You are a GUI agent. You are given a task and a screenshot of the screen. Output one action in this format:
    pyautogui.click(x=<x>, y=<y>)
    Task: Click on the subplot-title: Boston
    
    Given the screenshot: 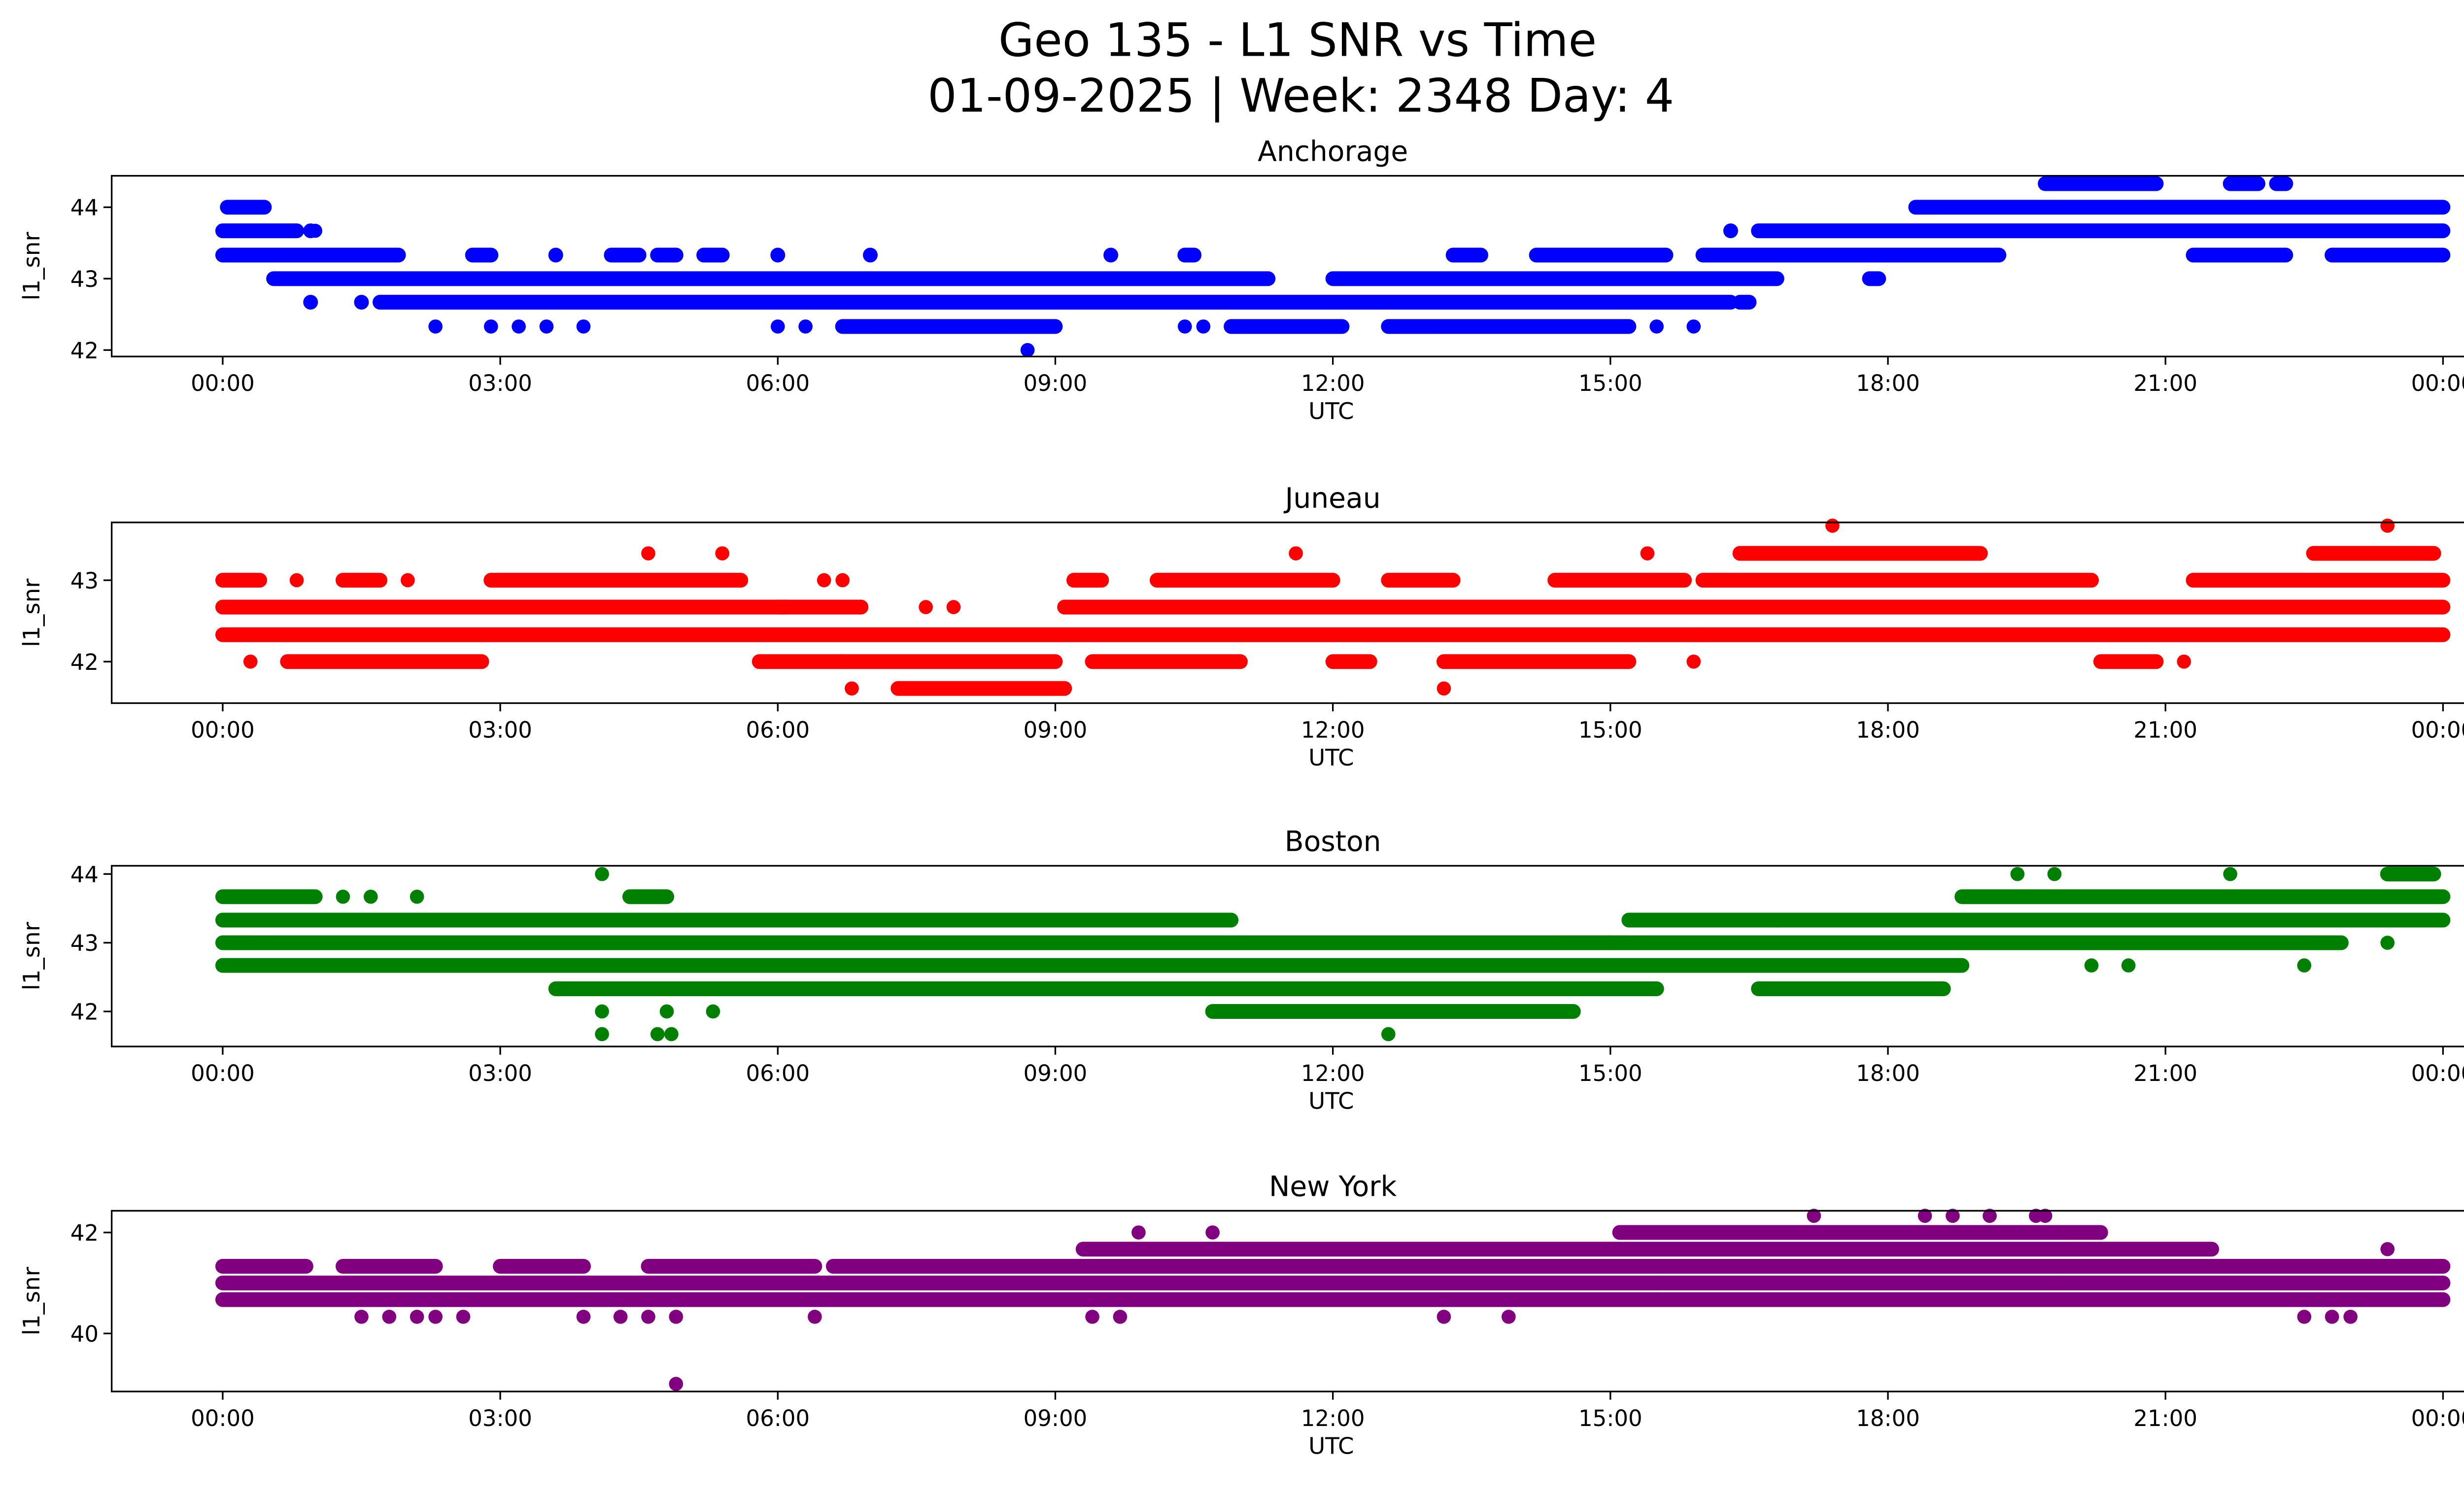 What is the action you would take?
    pyautogui.click(x=1333, y=841)
    